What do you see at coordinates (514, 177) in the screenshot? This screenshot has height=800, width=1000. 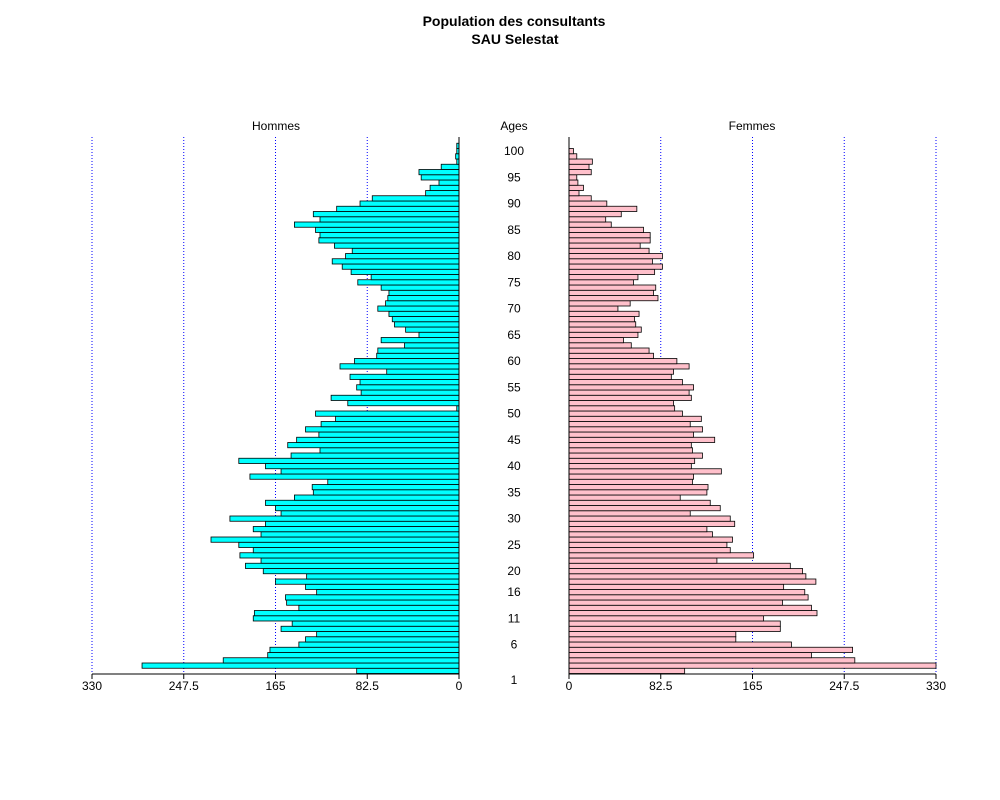 I see `age-tick-label: 95` at bounding box center [514, 177].